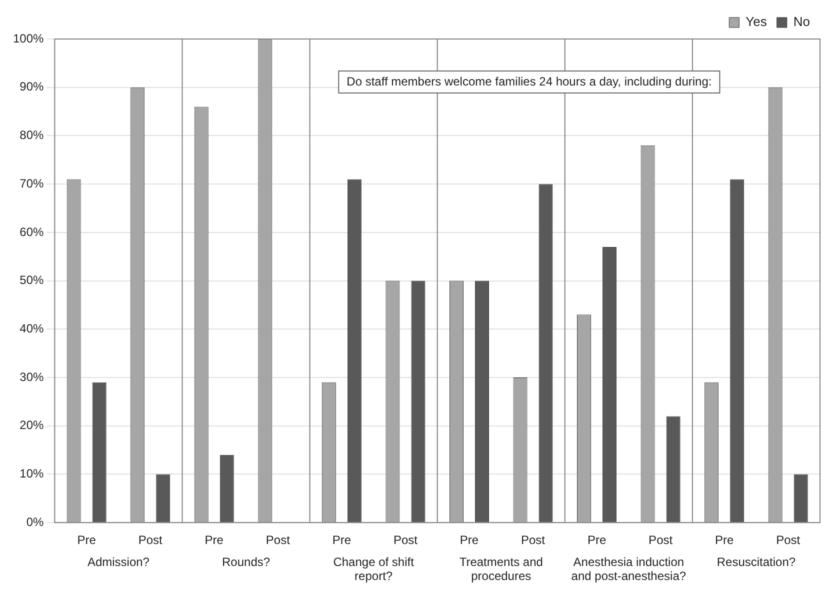 The height and width of the screenshot is (601, 830). What do you see at coordinates (32, 183) in the screenshot?
I see `y-tick-label: 70%` at bounding box center [32, 183].